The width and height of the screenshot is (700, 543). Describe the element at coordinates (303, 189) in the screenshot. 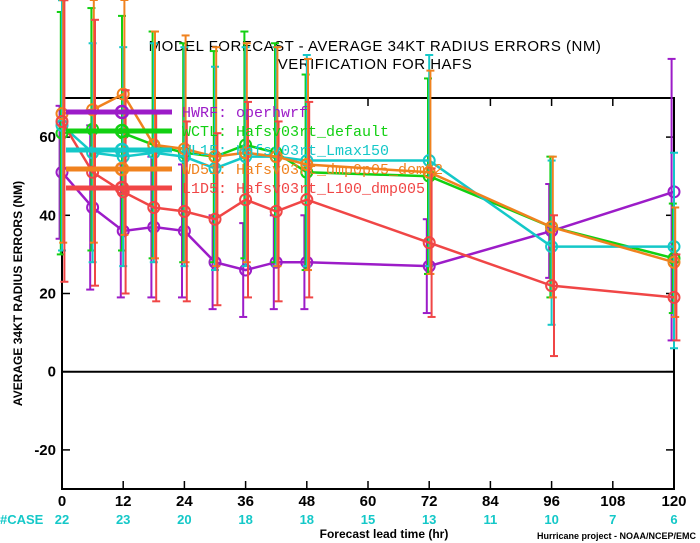

I see `legend-entry: L1D5: Hafsv03rt_L100_dmp005` at that location.